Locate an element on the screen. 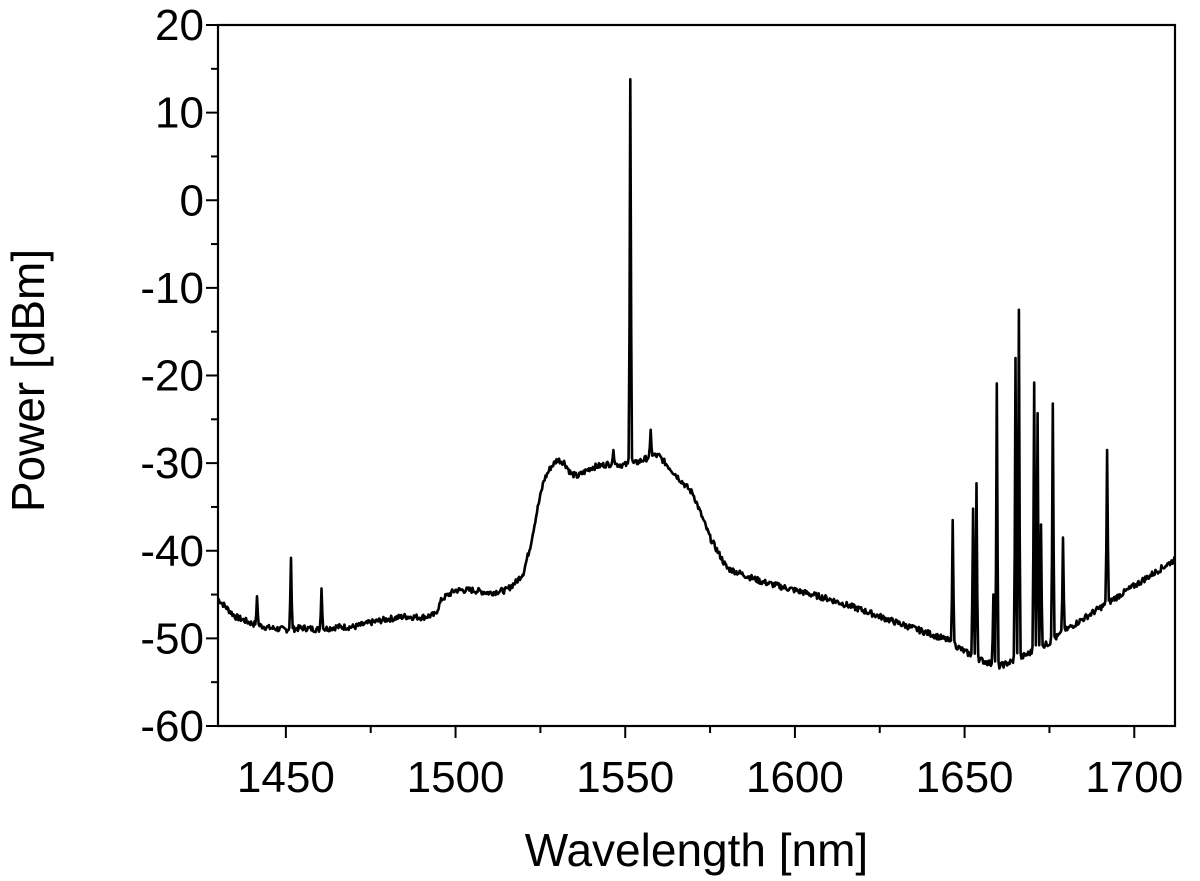  x-tick-label: 1550 is located at coordinates (625, 777).